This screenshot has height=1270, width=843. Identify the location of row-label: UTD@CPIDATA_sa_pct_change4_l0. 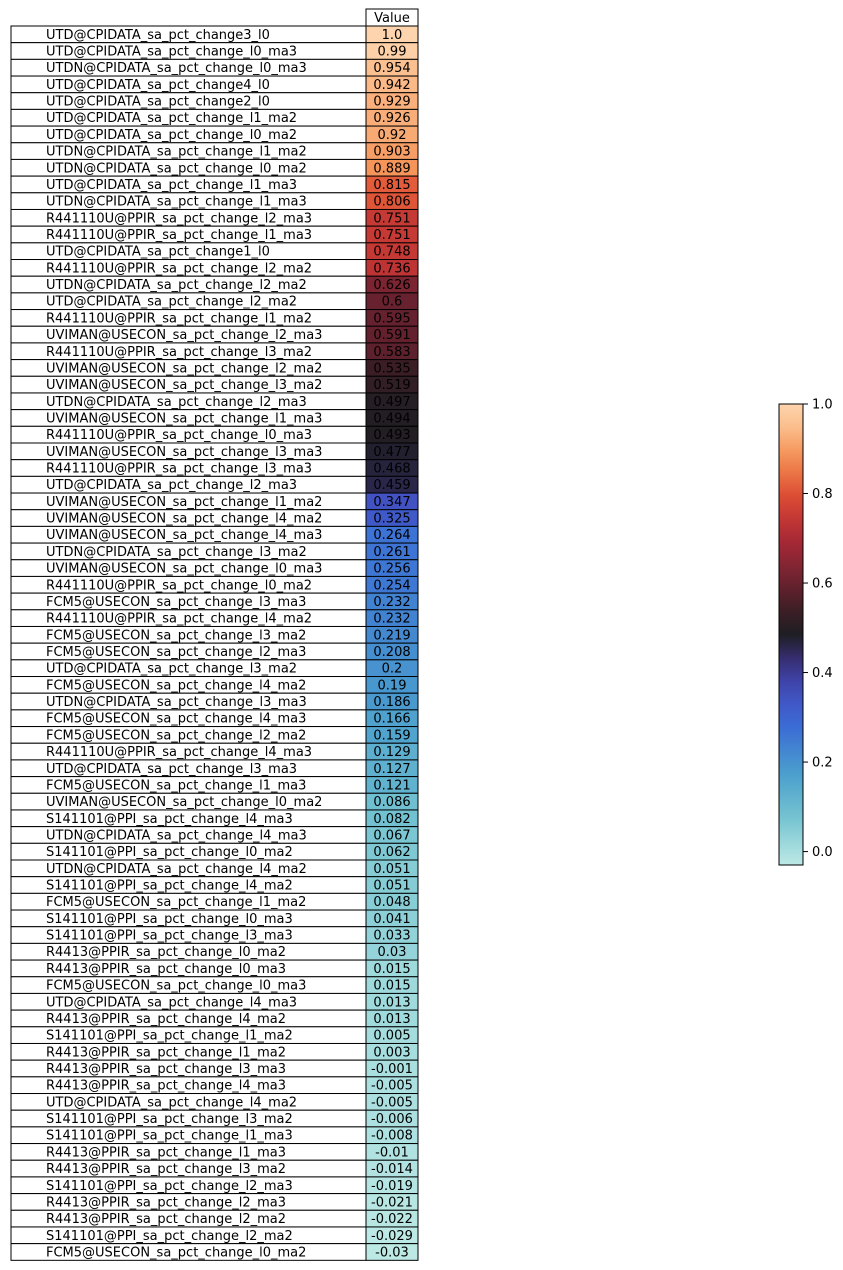
(158, 85).